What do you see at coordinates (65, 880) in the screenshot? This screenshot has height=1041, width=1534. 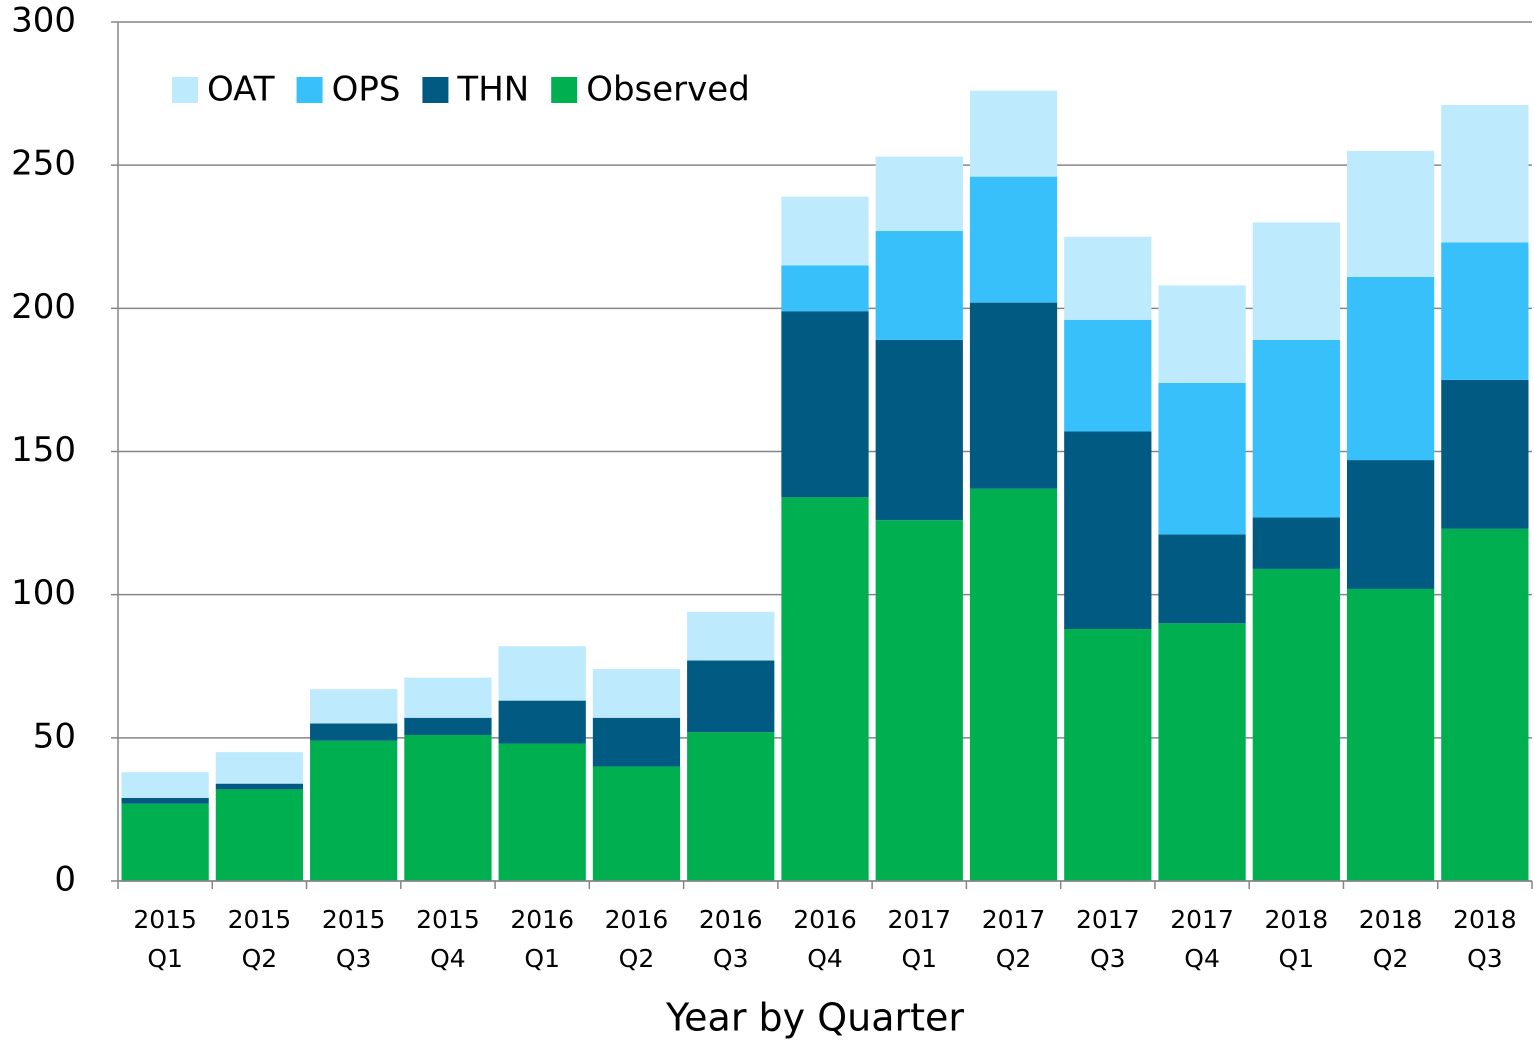 I see `y-tick-label: 0` at bounding box center [65, 880].